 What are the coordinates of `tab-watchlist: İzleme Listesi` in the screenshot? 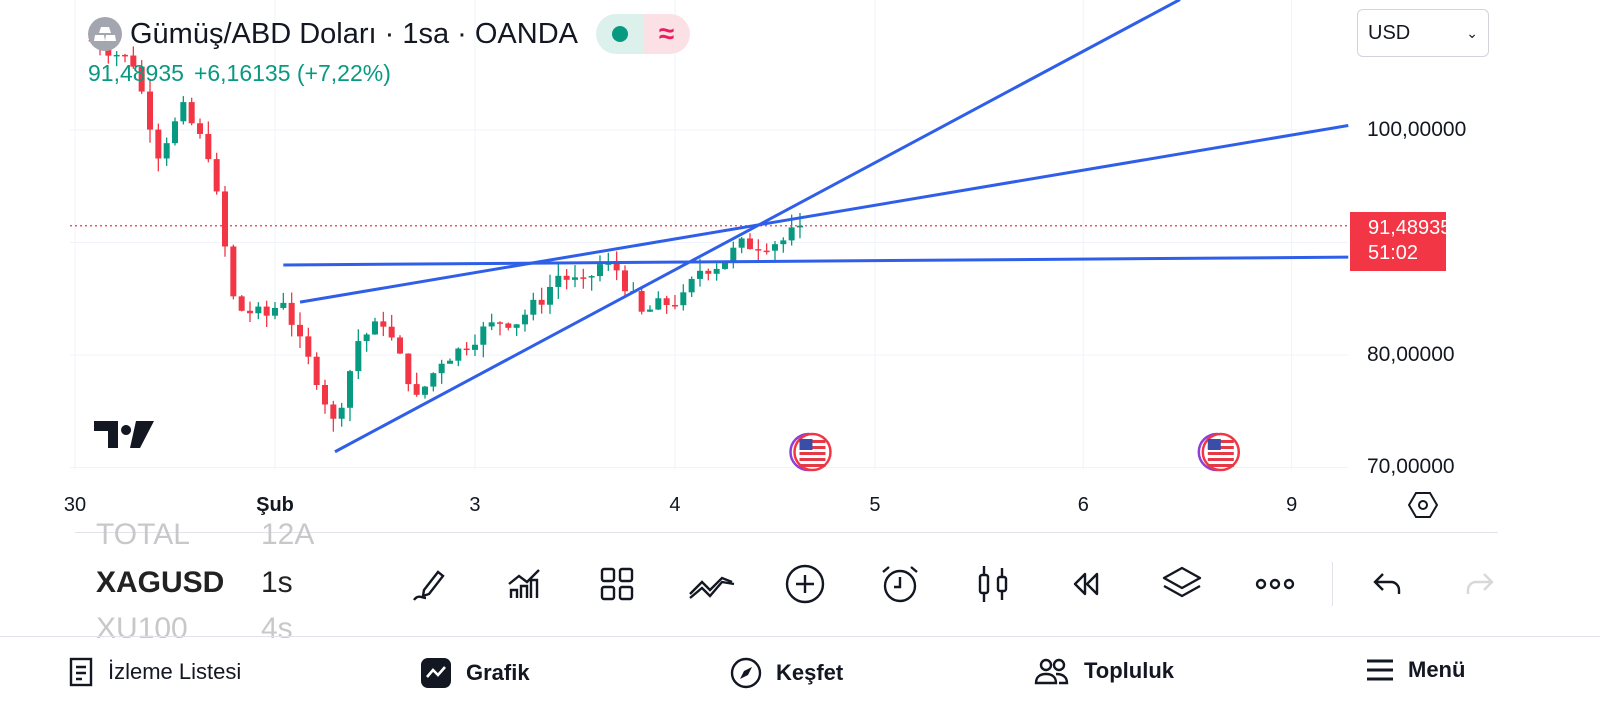 It's located at (154, 672).